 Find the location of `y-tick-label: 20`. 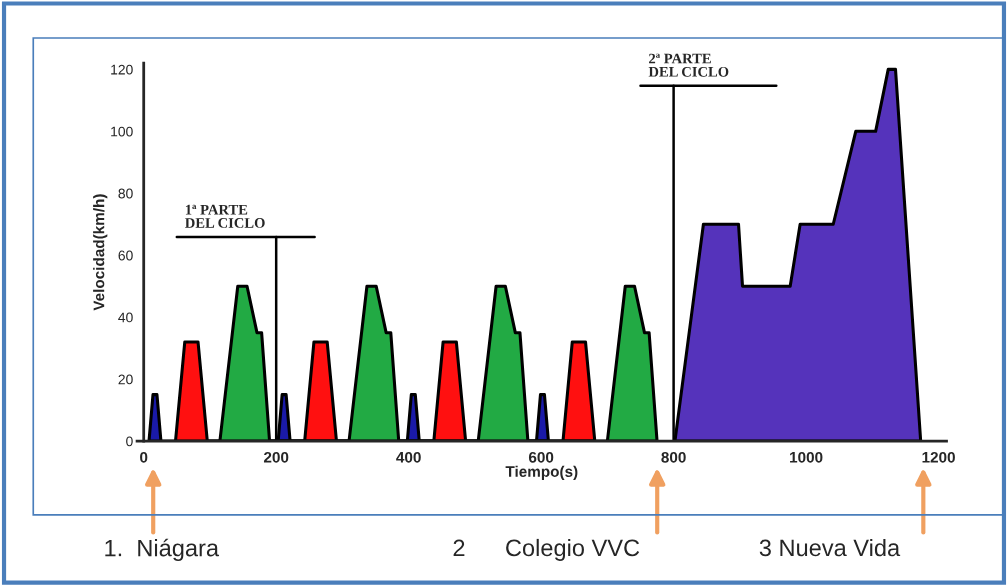

y-tick-label: 20 is located at coordinates (125, 379).